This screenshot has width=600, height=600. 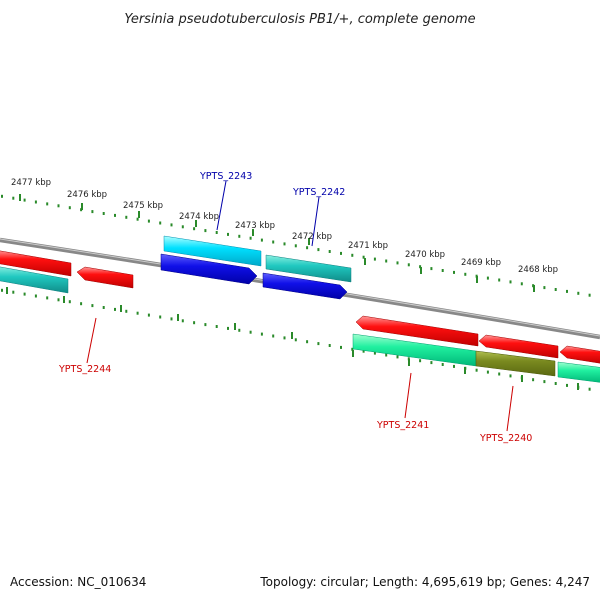 What do you see at coordinates (225, 176) in the screenshot?
I see `gene-label-ypts-2243: YPTS_2243` at bounding box center [225, 176].